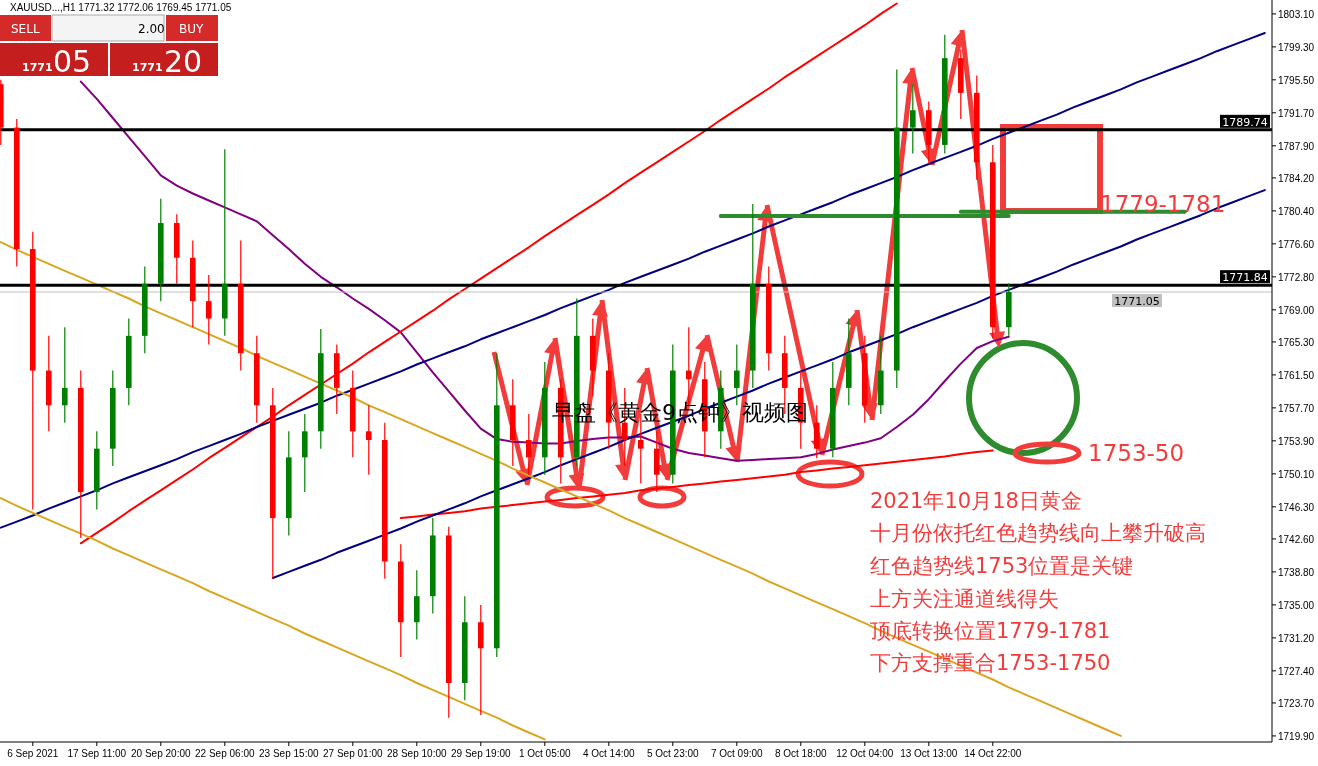 The width and height of the screenshot is (1318, 766). I want to click on x-tick-label: 20 Sep 20:00, so click(161, 753).